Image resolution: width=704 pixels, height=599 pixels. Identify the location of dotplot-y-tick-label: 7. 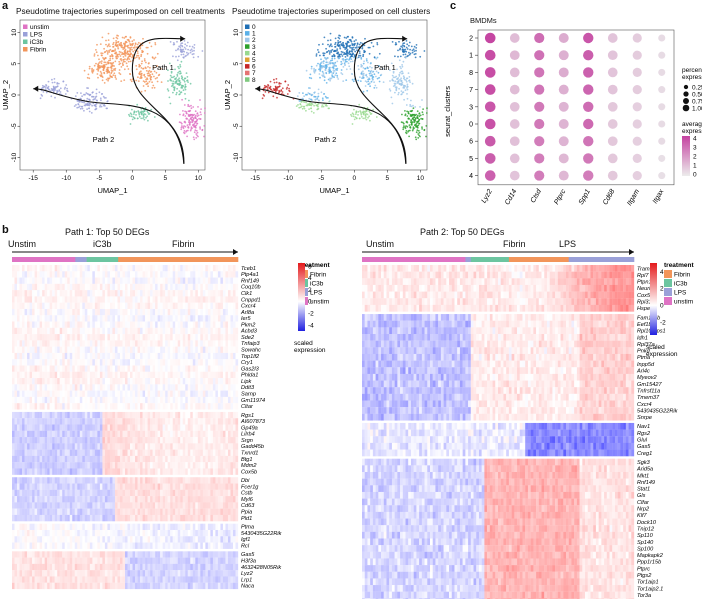
(471, 90).